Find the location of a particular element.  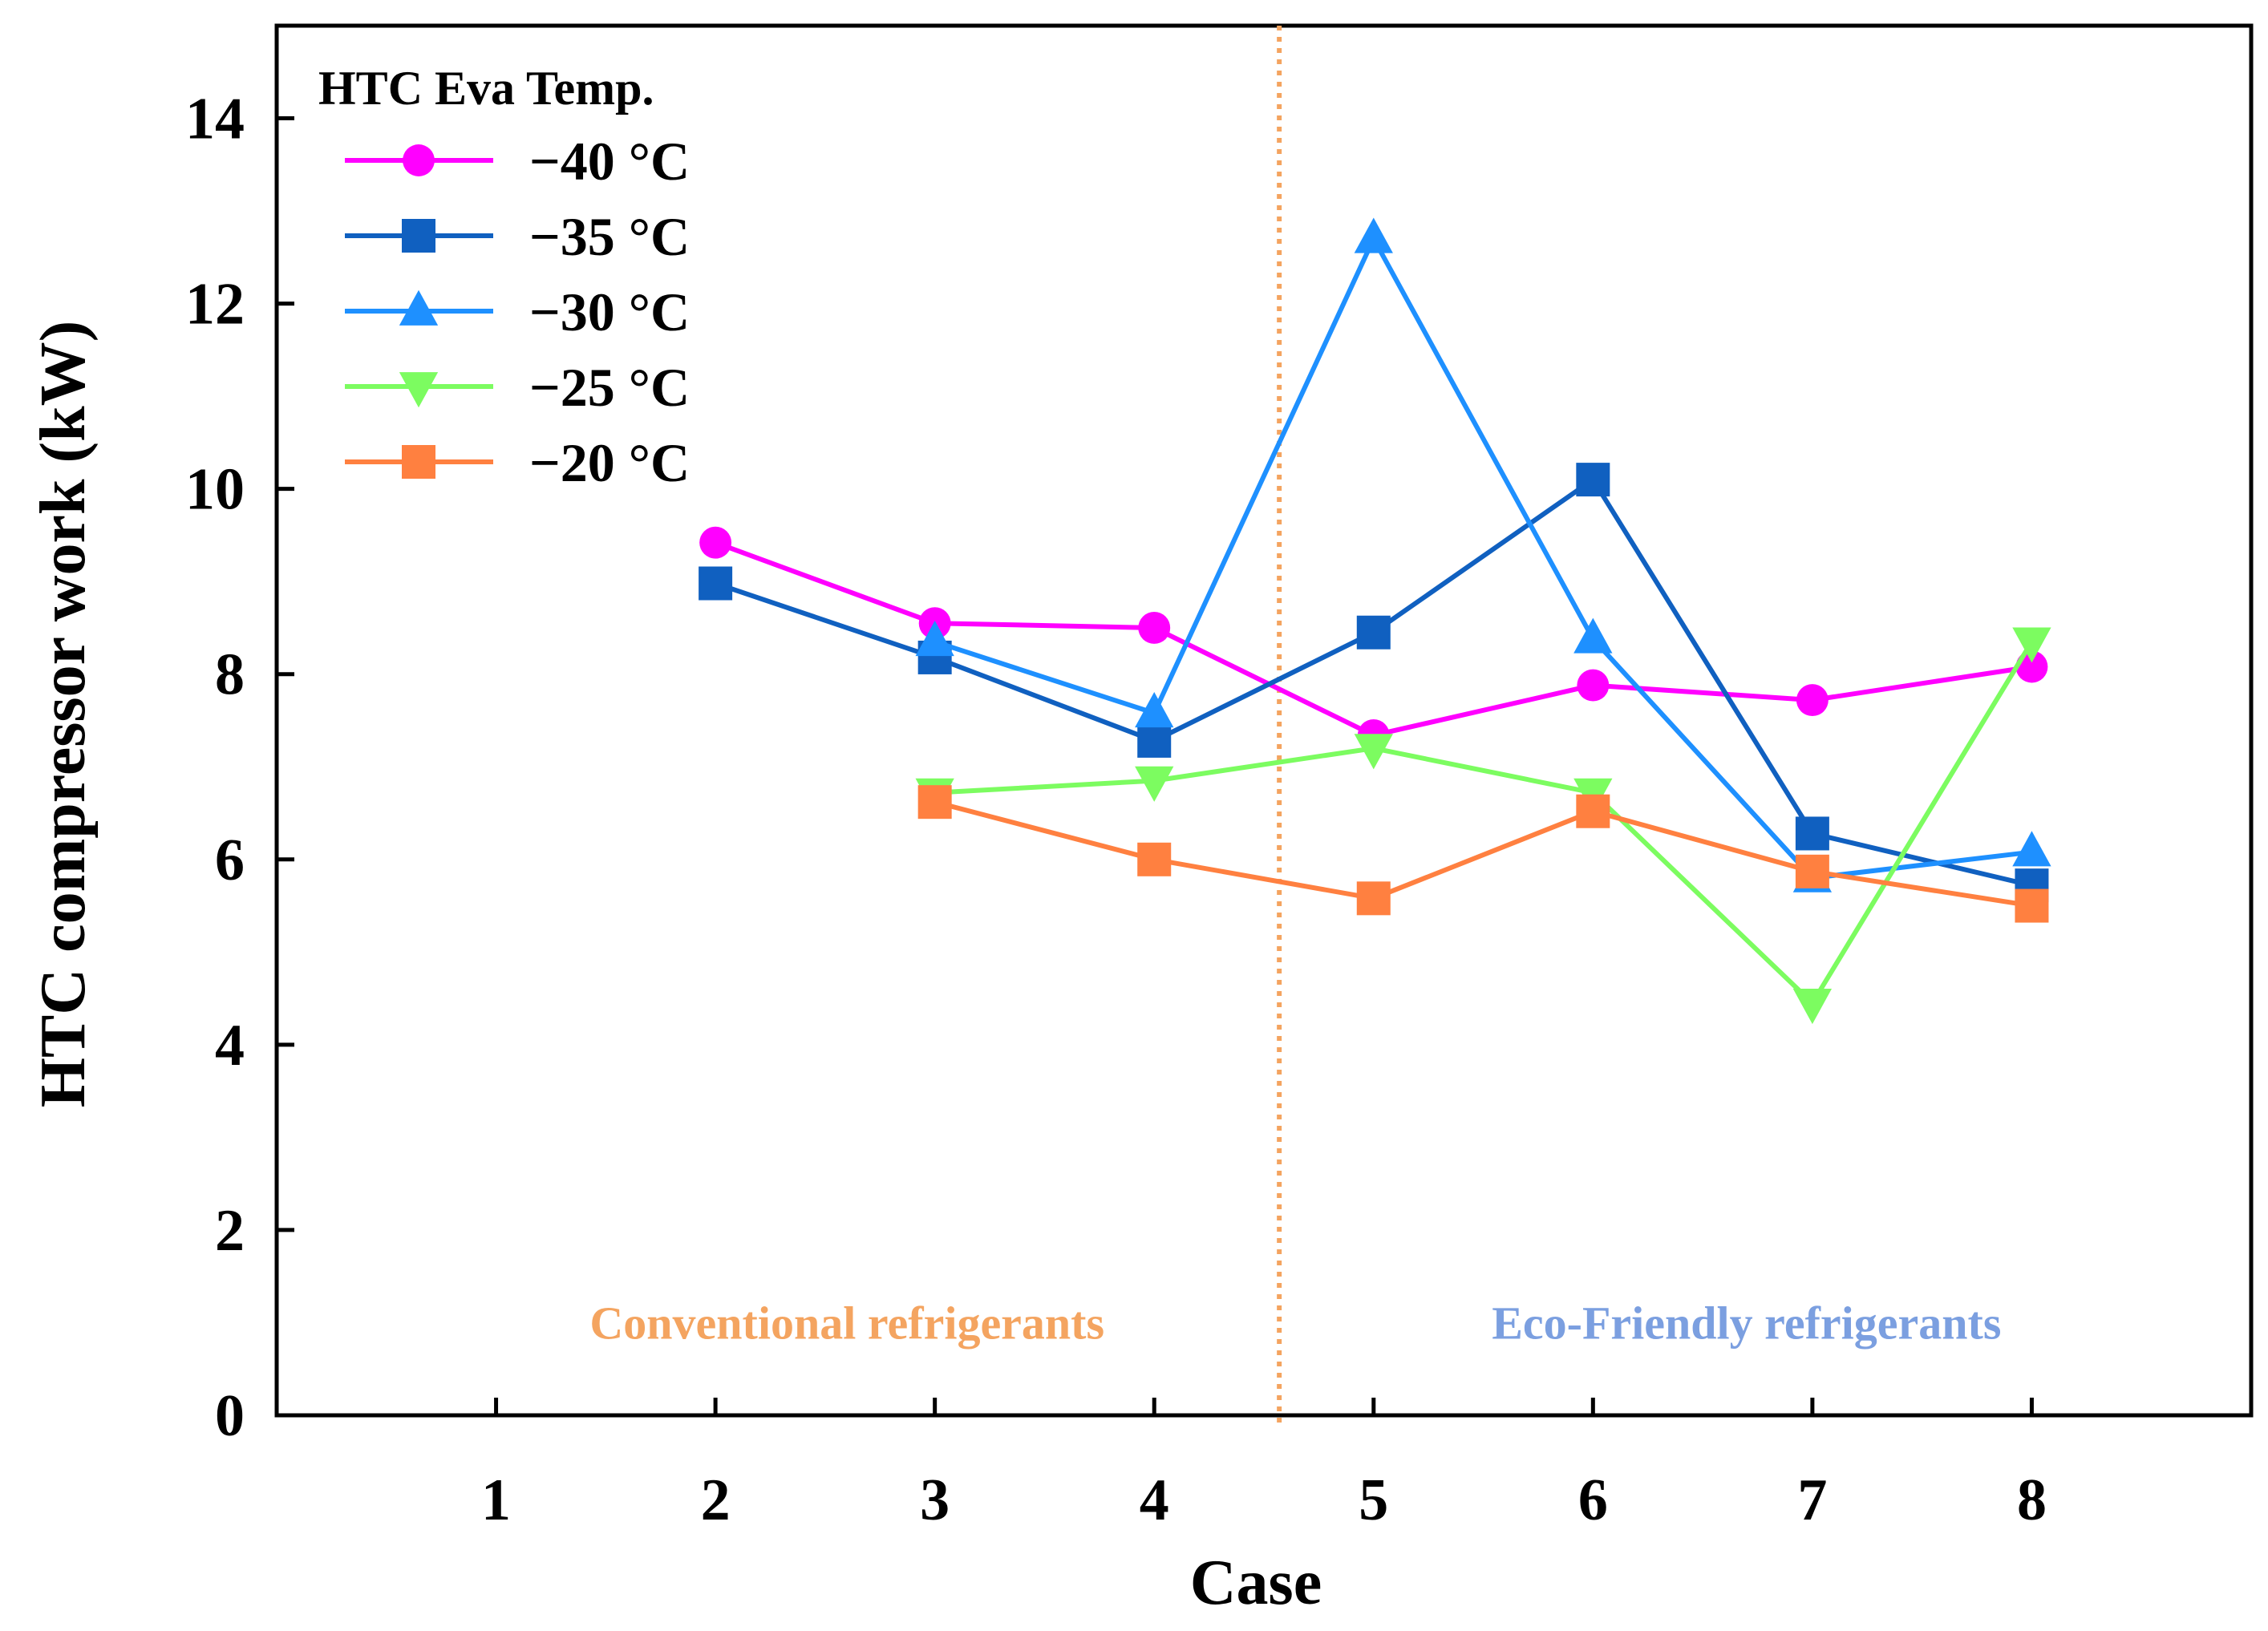

x-tick-label: 8 is located at coordinates (2032, 1500).